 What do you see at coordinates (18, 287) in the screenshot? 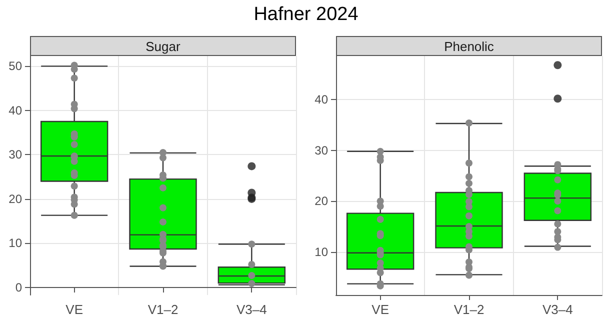
I see `y-tick-label: 0` at bounding box center [18, 287].